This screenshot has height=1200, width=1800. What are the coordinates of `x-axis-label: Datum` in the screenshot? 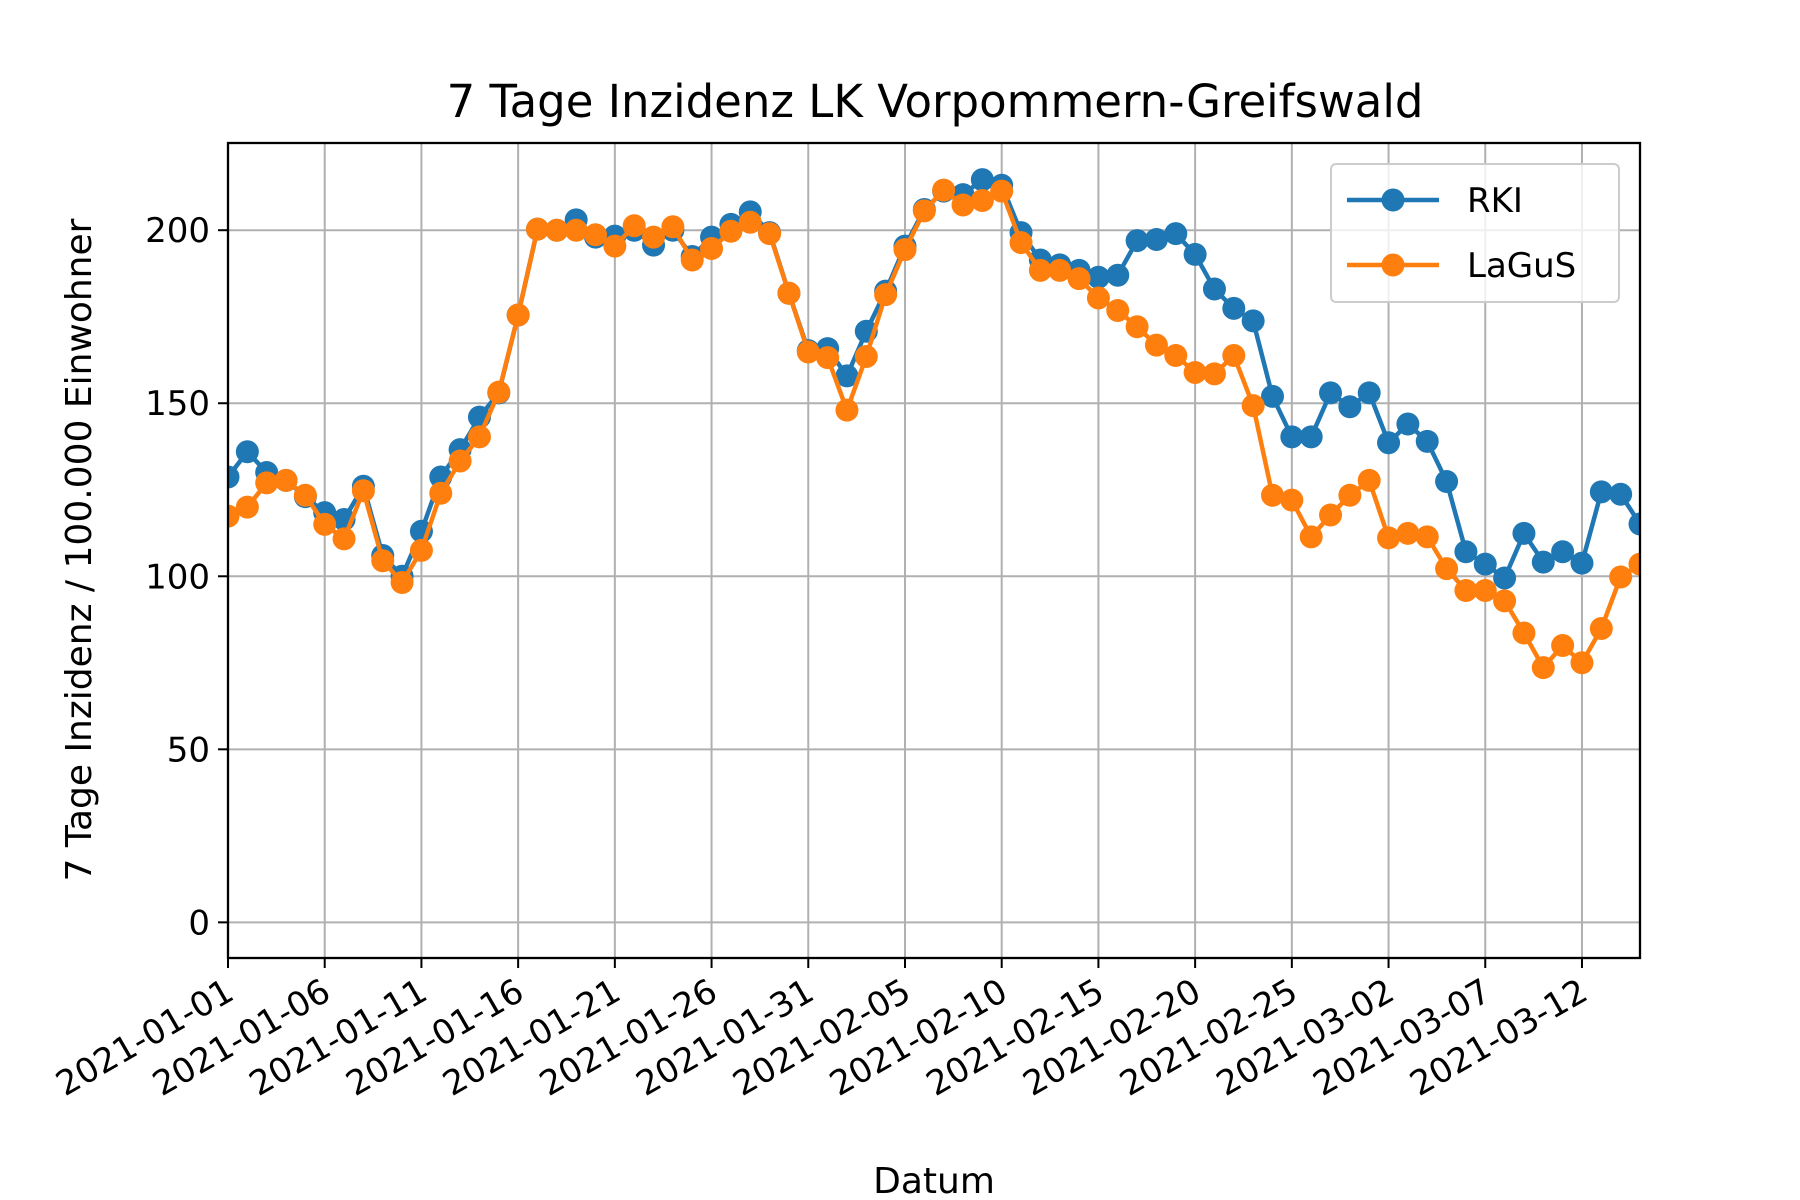 It's located at (934, 1180).